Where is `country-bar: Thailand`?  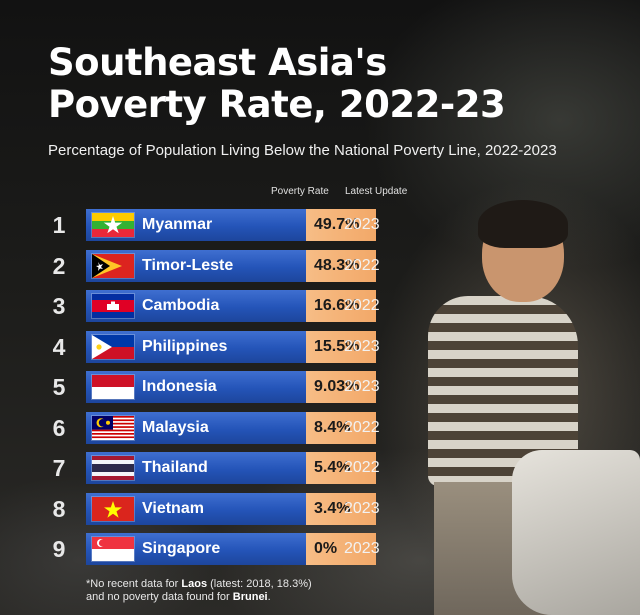 country-bar: Thailand is located at coordinates (196, 468).